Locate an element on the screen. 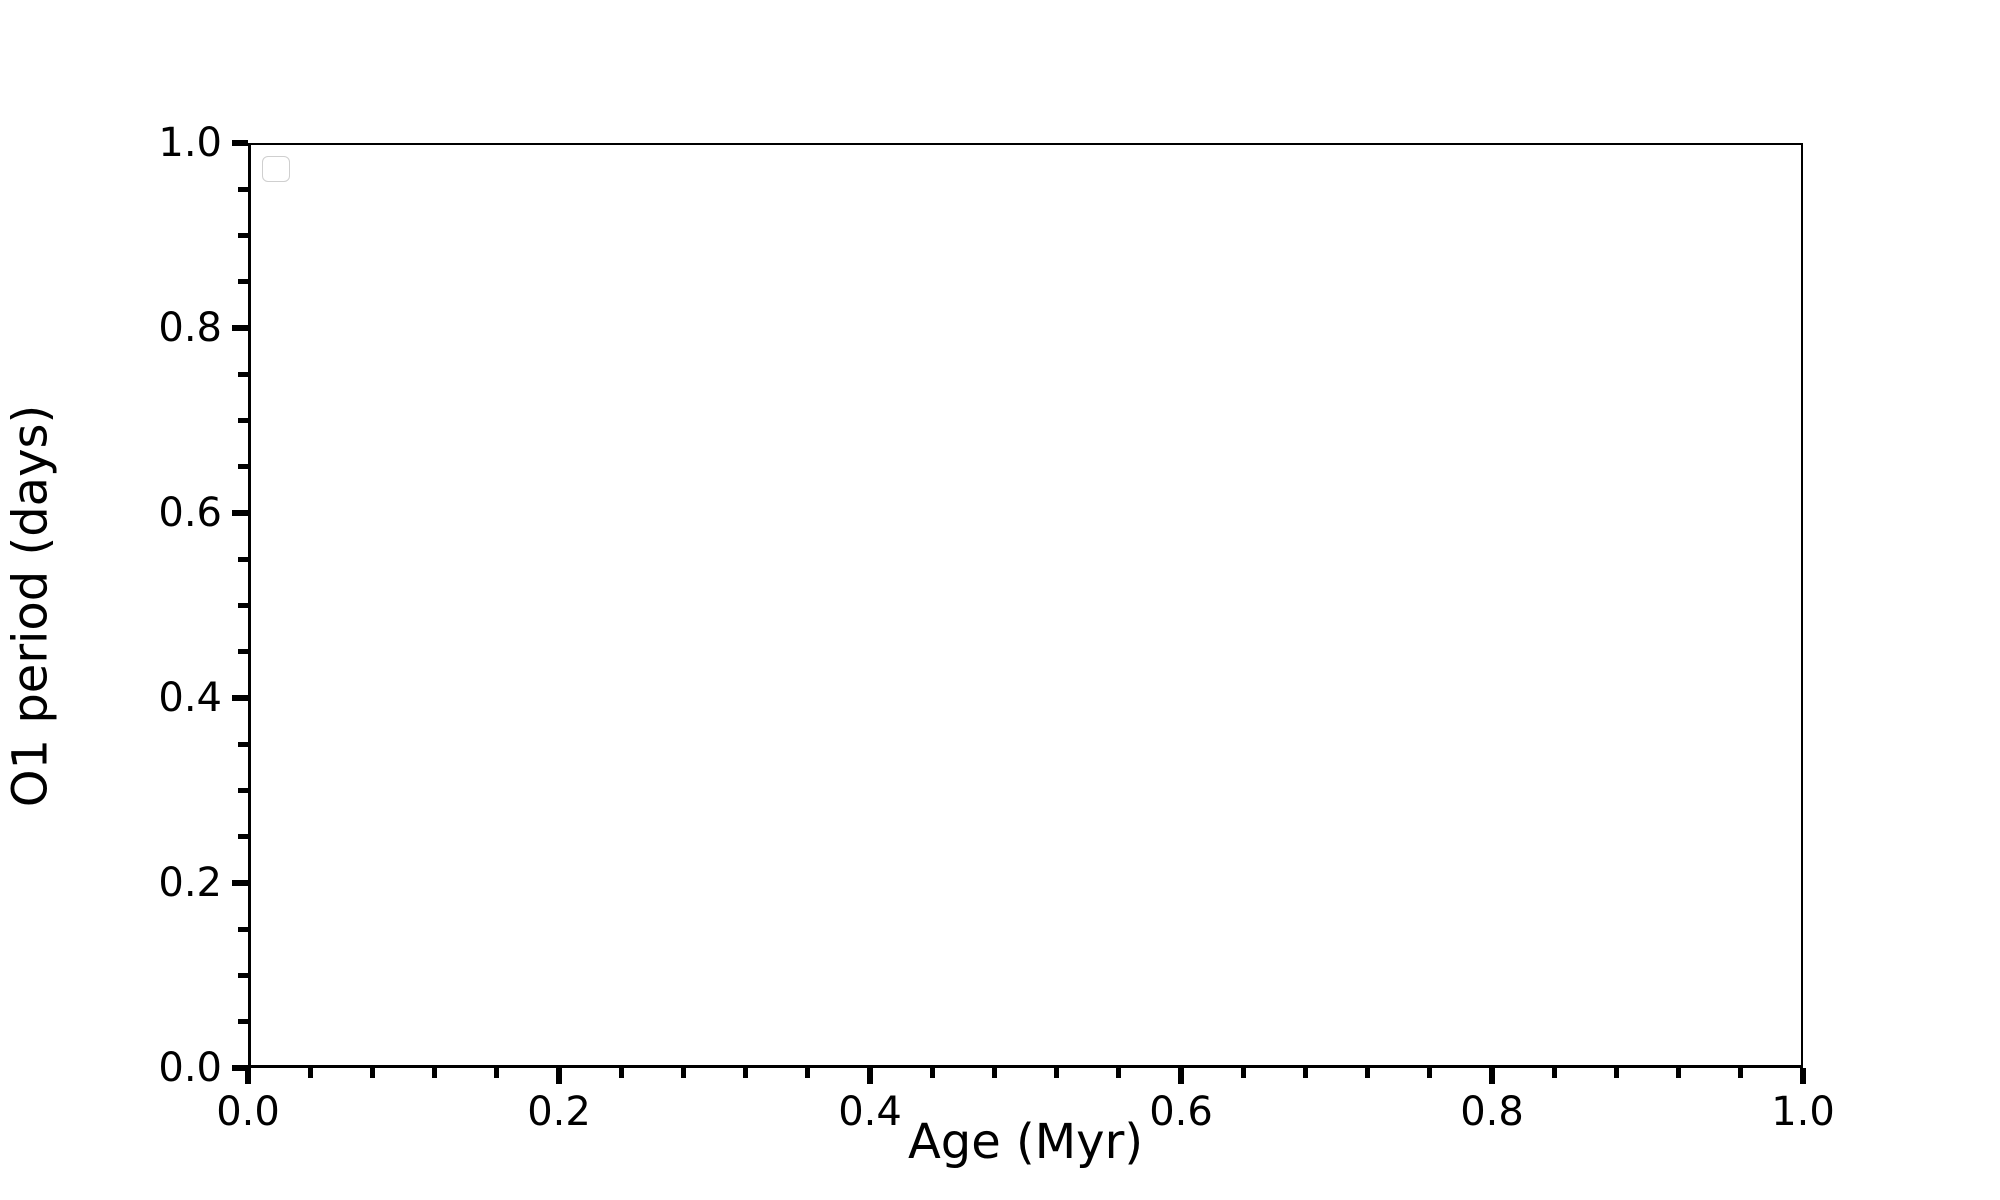  y-tick-label: 0.2 is located at coordinates (190, 883).